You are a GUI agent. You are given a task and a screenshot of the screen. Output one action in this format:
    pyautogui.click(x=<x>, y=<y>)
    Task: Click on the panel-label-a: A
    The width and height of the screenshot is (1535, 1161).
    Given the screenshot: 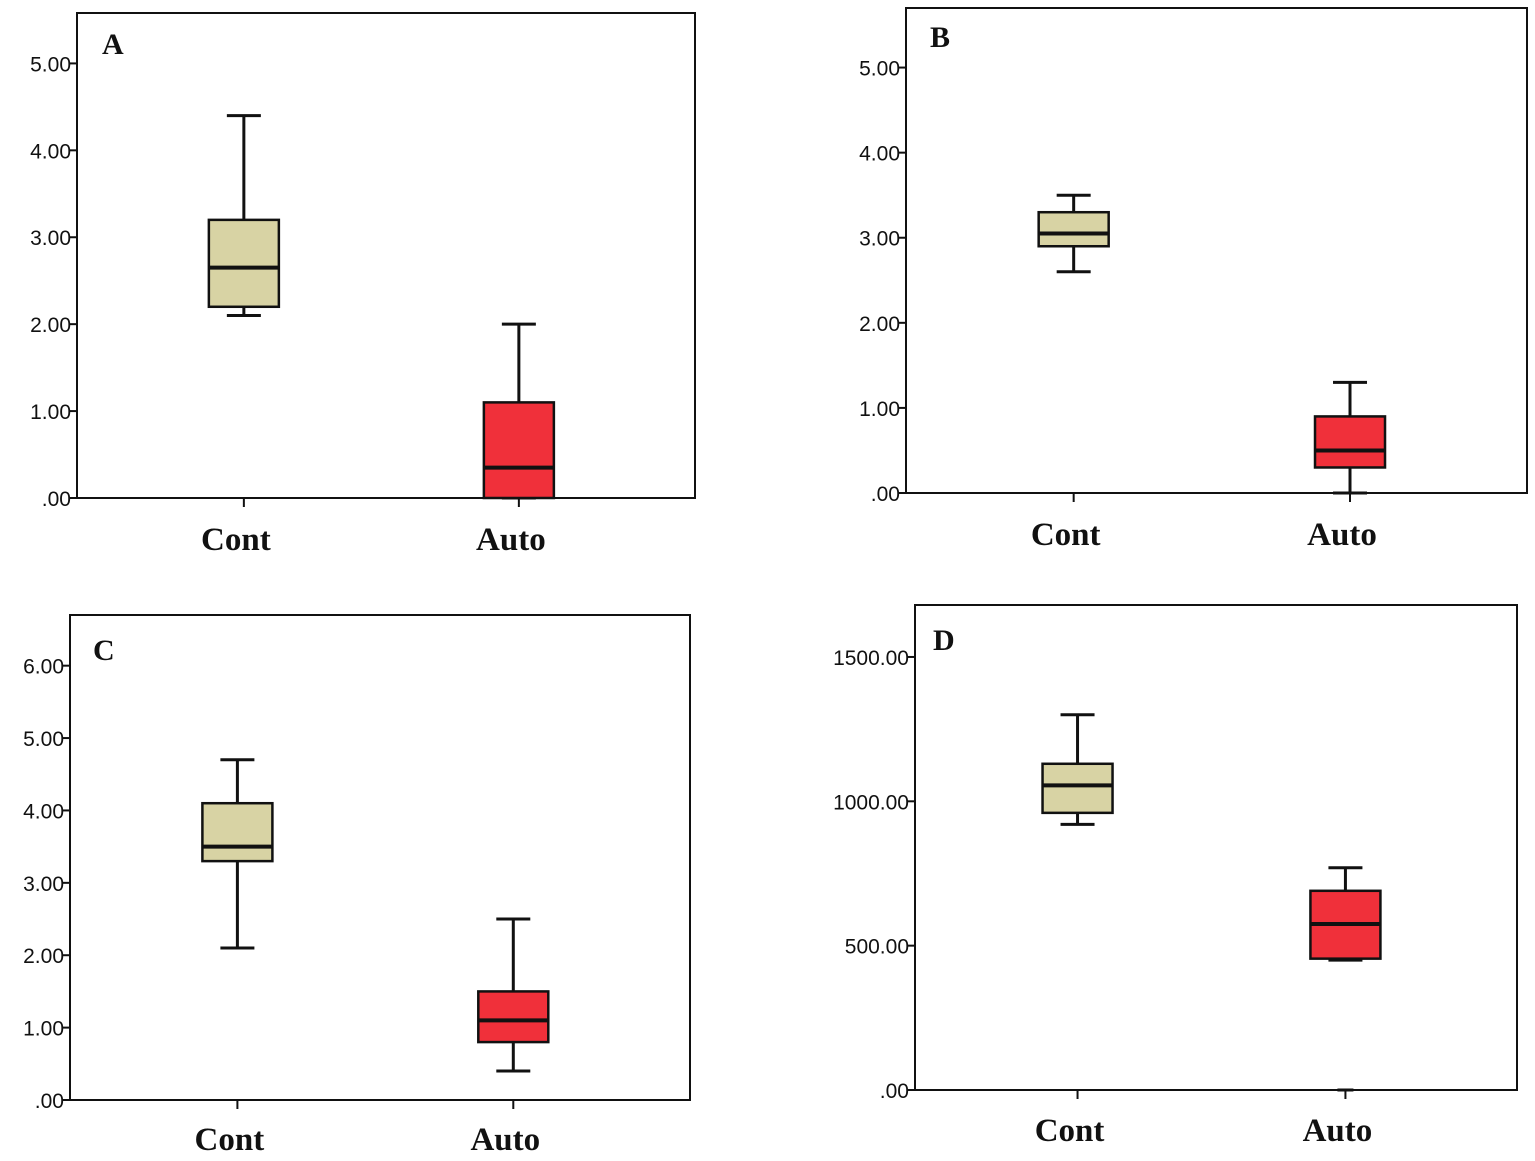 What is the action you would take?
    pyautogui.click(x=113, y=44)
    